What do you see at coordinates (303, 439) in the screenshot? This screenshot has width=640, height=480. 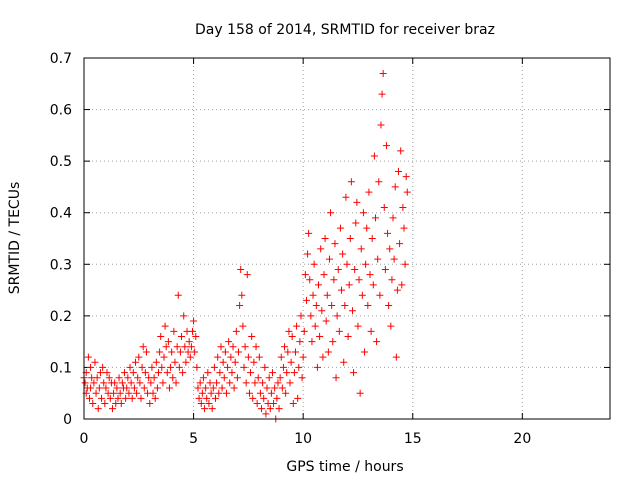 I see `x-tick-label: 10` at bounding box center [303, 439].